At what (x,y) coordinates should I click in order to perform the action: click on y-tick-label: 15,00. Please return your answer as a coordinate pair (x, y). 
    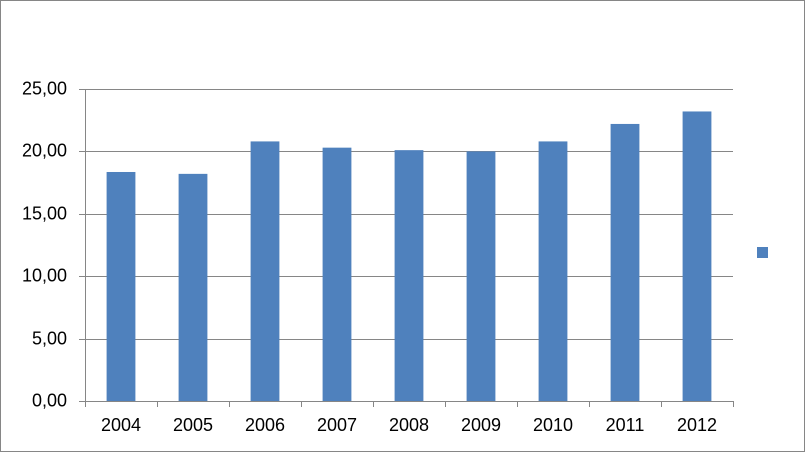
    Looking at the image, I should click on (44, 213).